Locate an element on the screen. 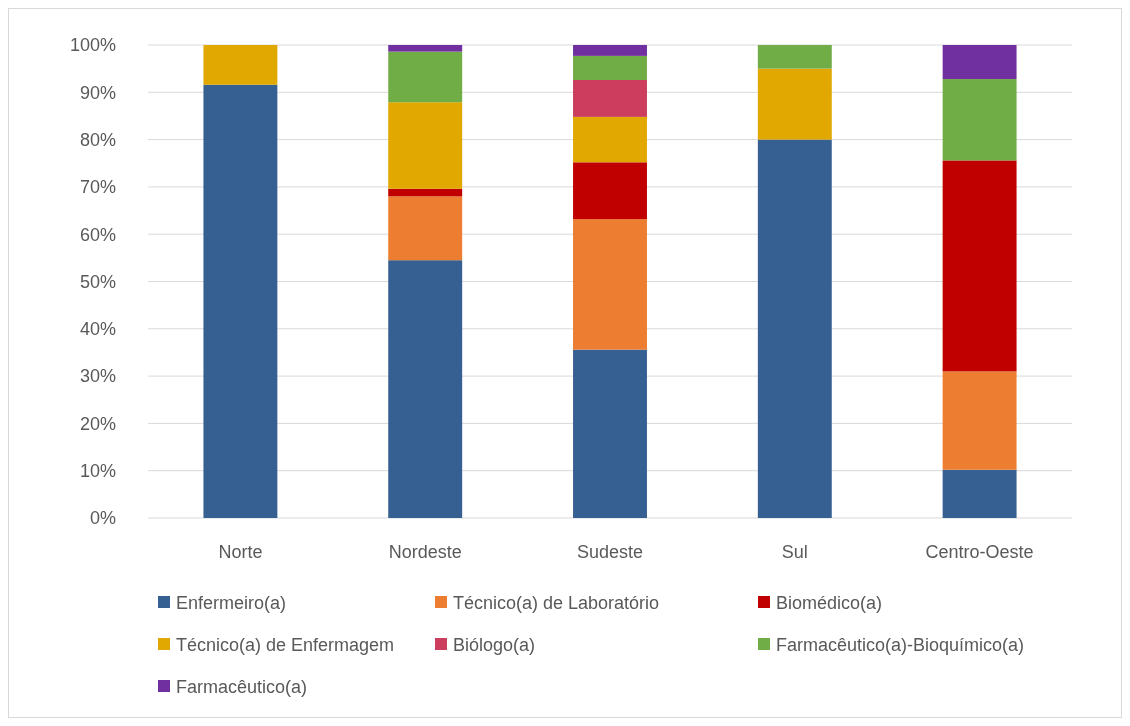  legend-label: Técnico(a) de Enfermagem is located at coordinates (285, 645).